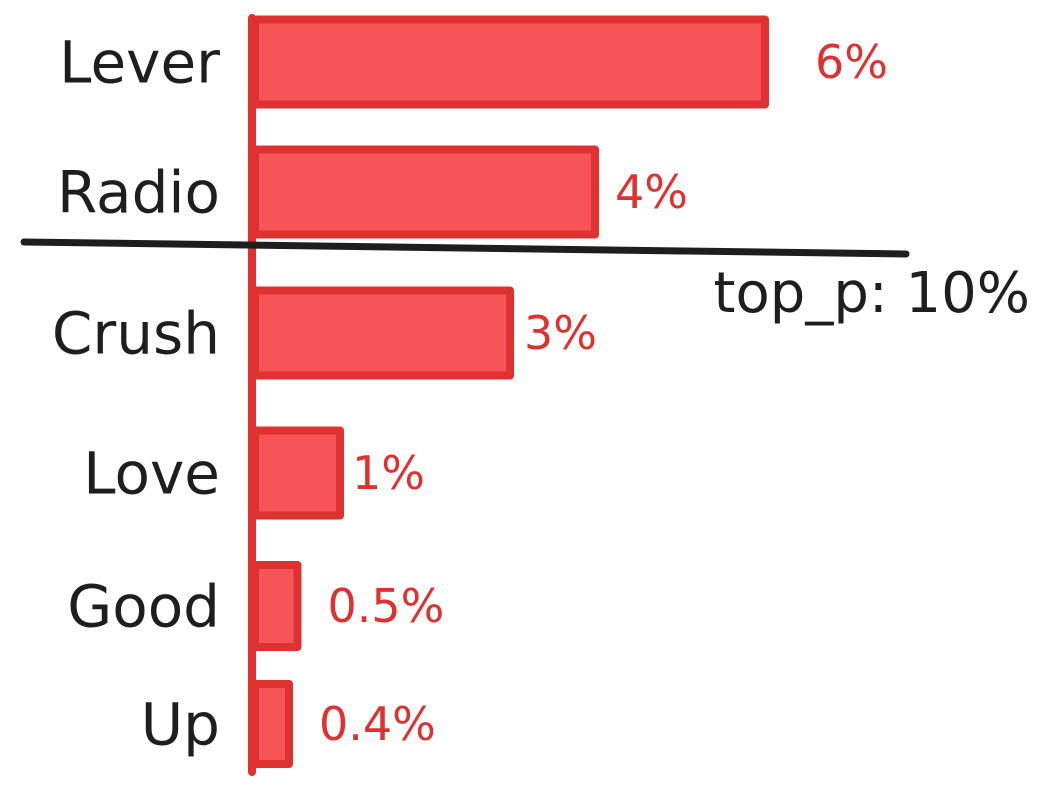 This screenshot has width=1060, height=793. I want to click on category-label-up: Up, so click(180, 724).